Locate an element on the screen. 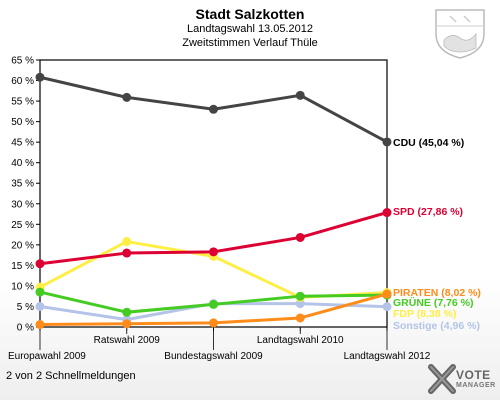 The image size is (500, 400). y-tick-label: 30 % is located at coordinates (22, 204).